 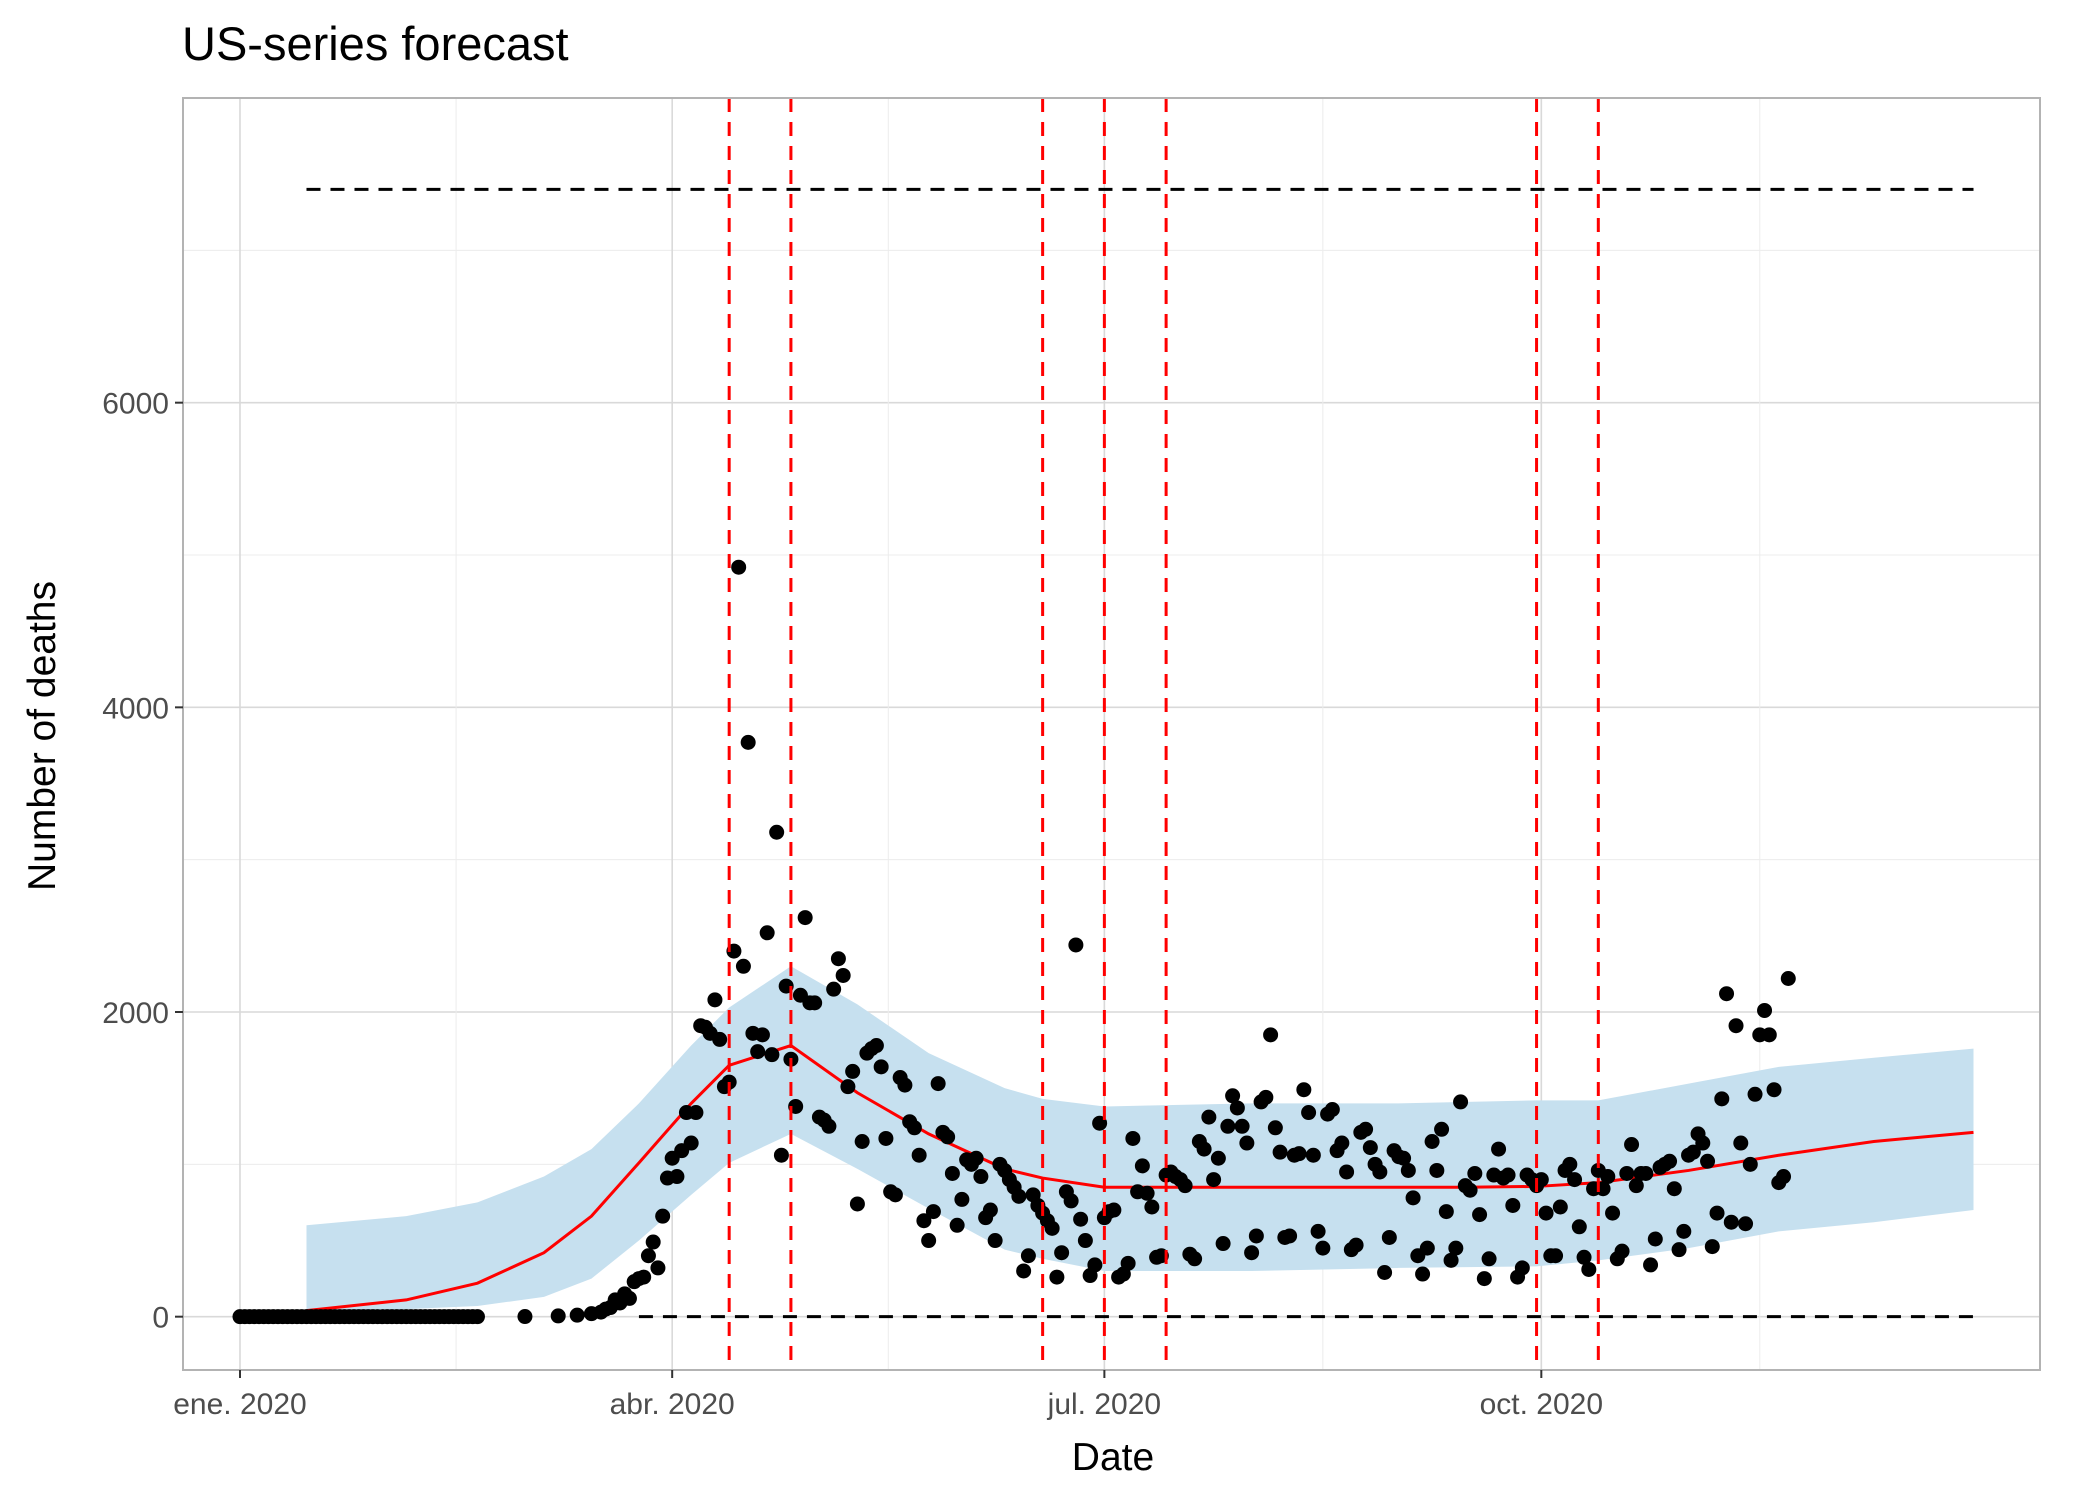 I want to click on x-axis-title: Date, so click(x=1113, y=1457).